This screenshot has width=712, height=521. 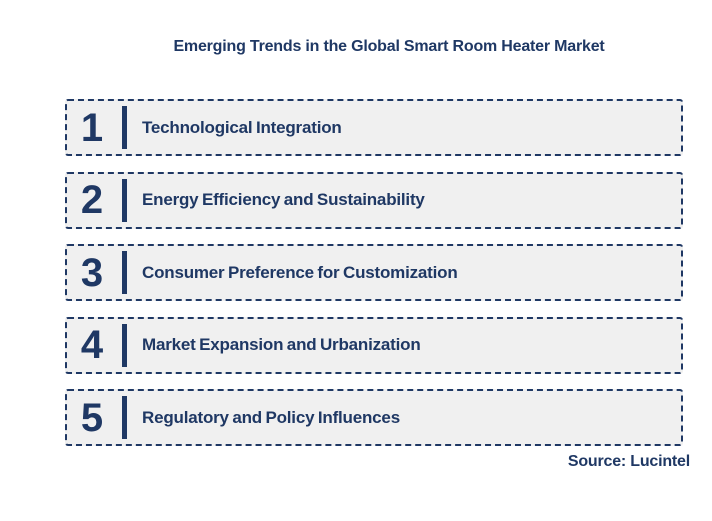 I want to click on trend-row-5: 5 Regulatory and Policy Influences, so click(x=374, y=417).